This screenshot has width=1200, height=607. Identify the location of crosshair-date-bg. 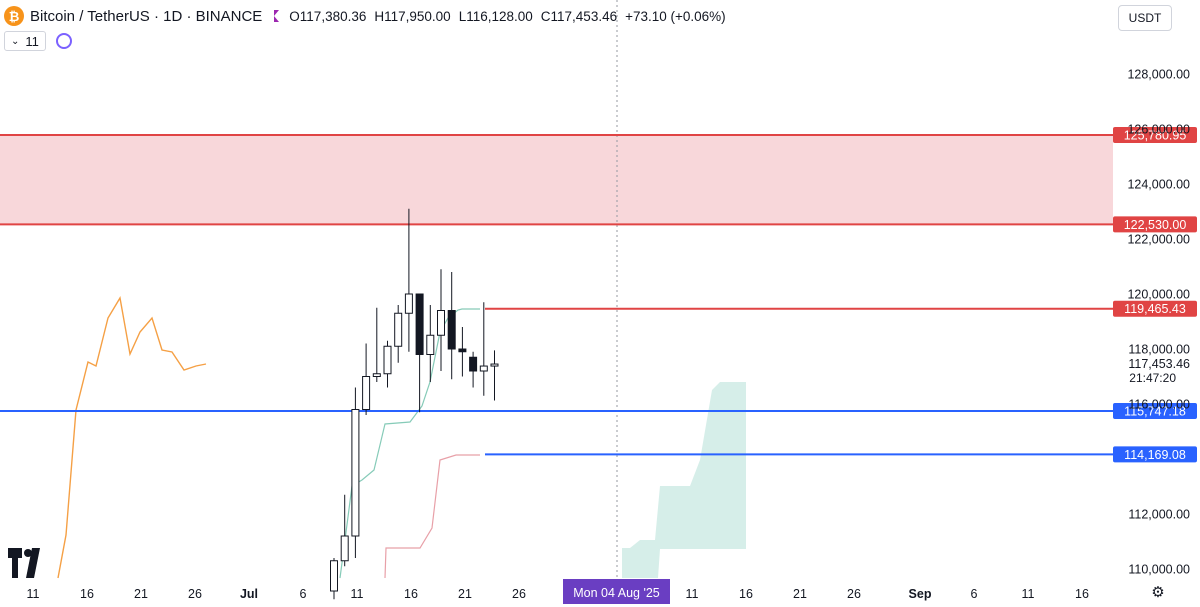
(616, 591).